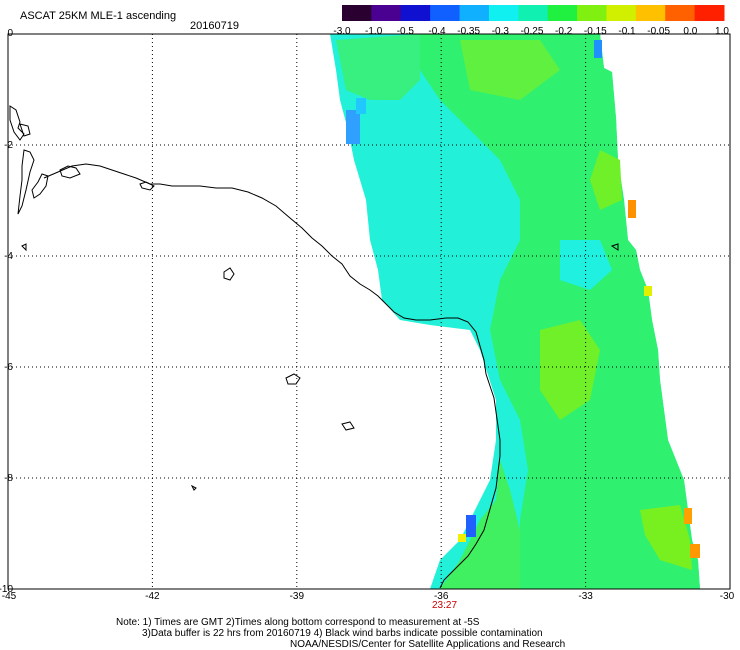  Describe the element at coordinates (510, 70) in the screenshot. I see `swath-lime-d` at that location.